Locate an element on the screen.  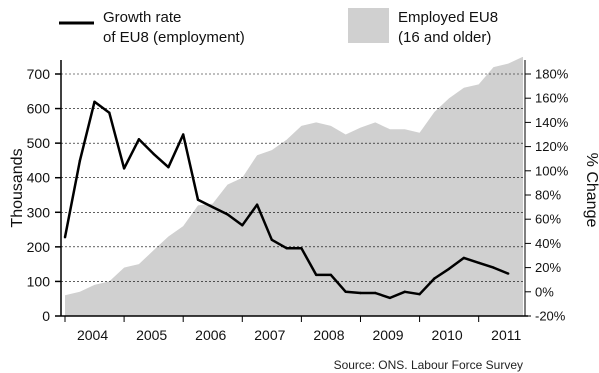
right-tick-label: 160% is located at coordinates (552, 98).